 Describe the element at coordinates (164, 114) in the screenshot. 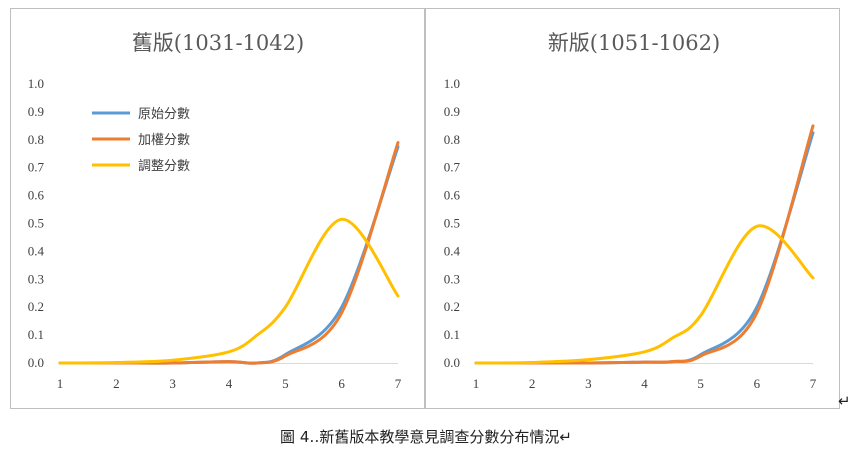

I see `legend-label-original: 原始分數` at that location.